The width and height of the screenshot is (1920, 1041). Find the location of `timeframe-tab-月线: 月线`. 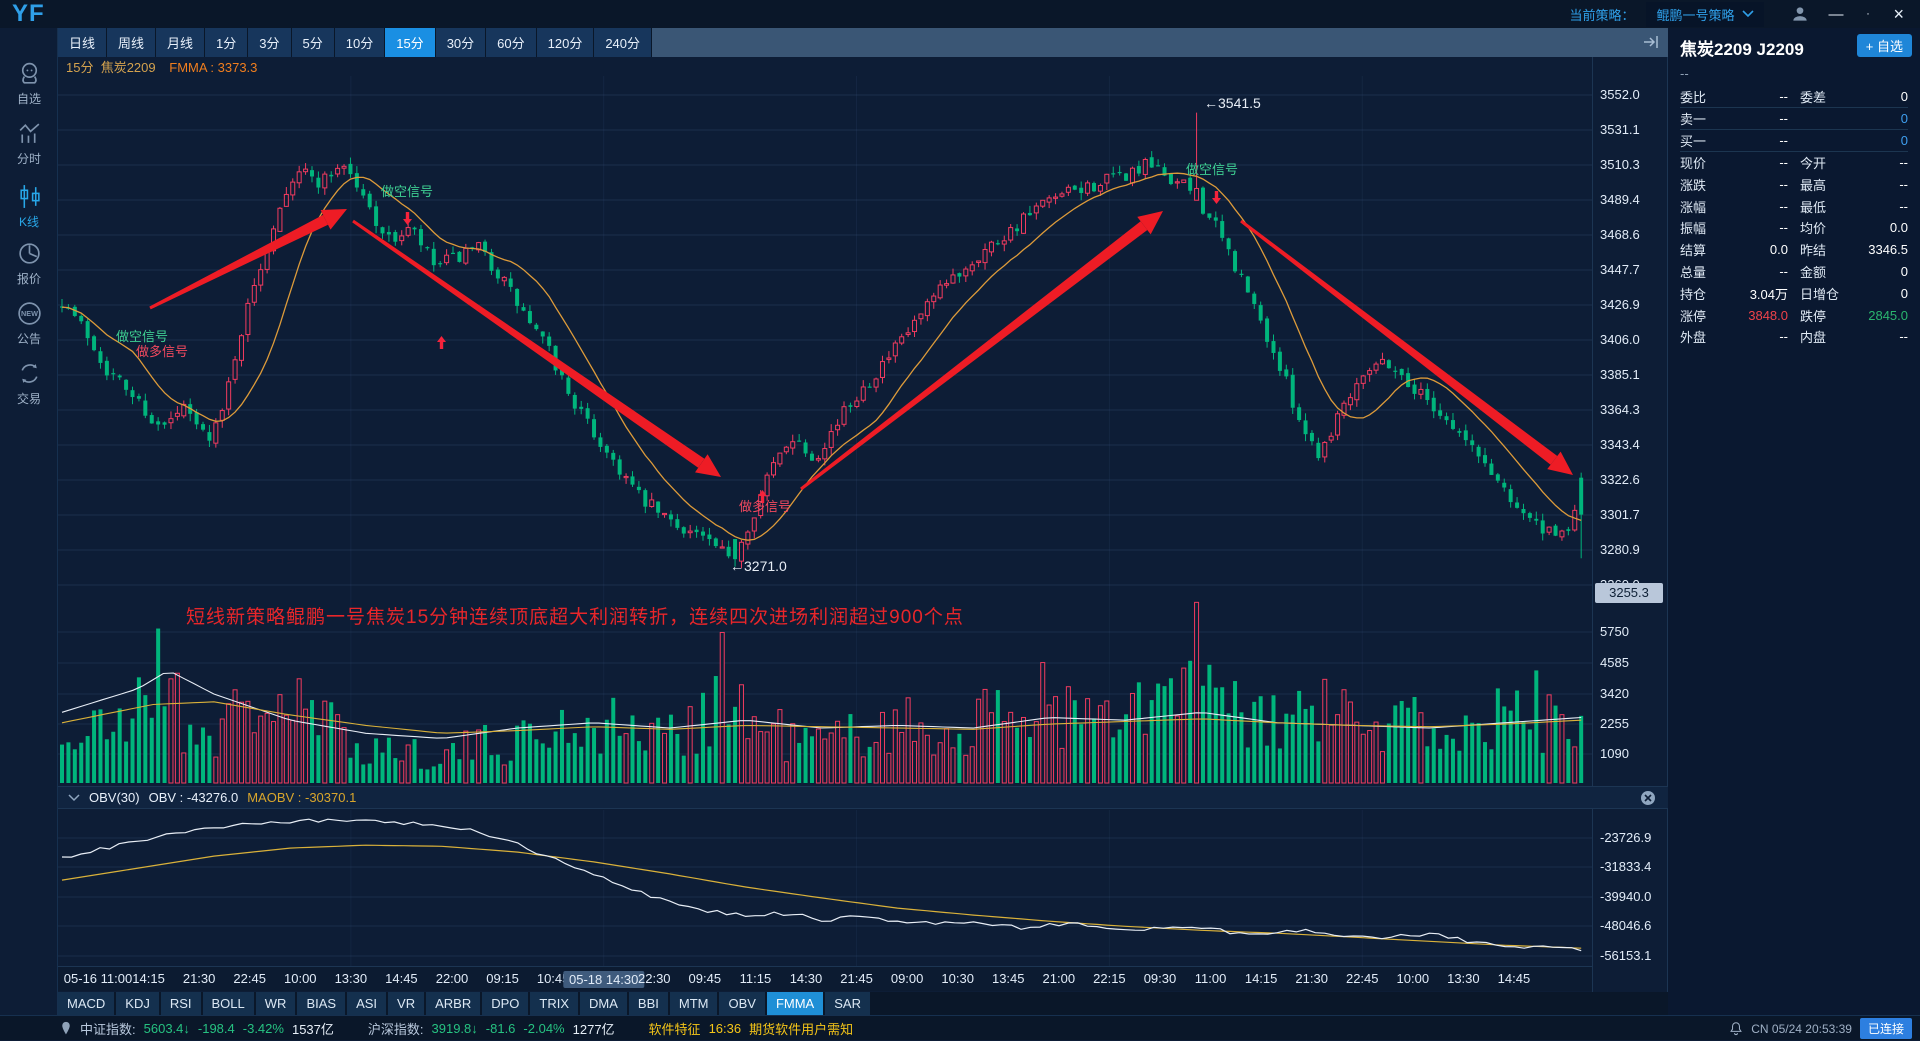

timeframe-tab-月线: 月线 is located at coordinates (180, 42).